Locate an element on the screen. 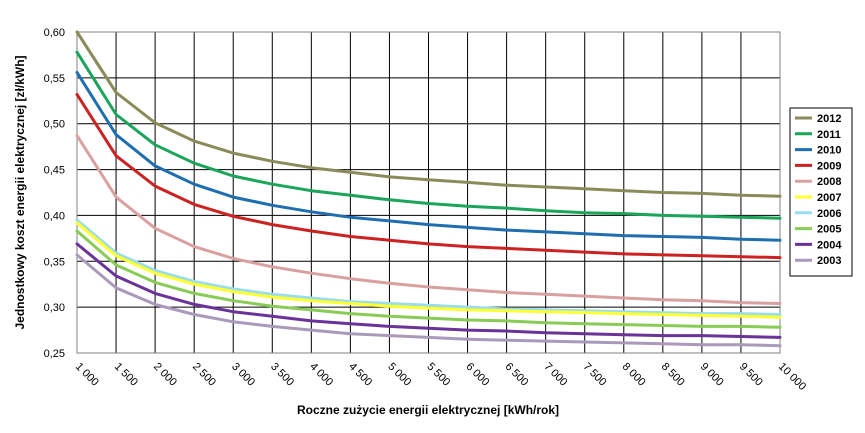  x-tick-label: 5 000 is located at coordinates (399, 375).